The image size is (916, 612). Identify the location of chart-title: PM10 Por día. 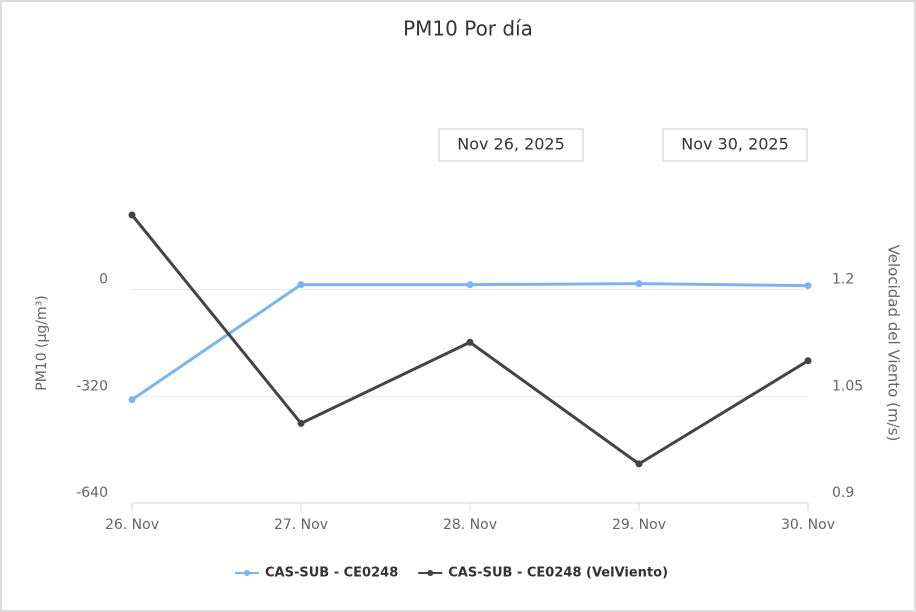
(468, 29).